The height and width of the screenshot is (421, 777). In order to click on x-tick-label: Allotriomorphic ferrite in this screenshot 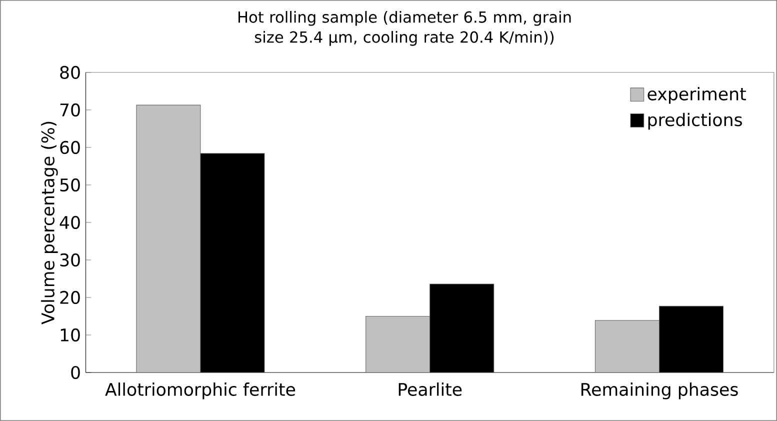, I will do `click(200, 391)`.